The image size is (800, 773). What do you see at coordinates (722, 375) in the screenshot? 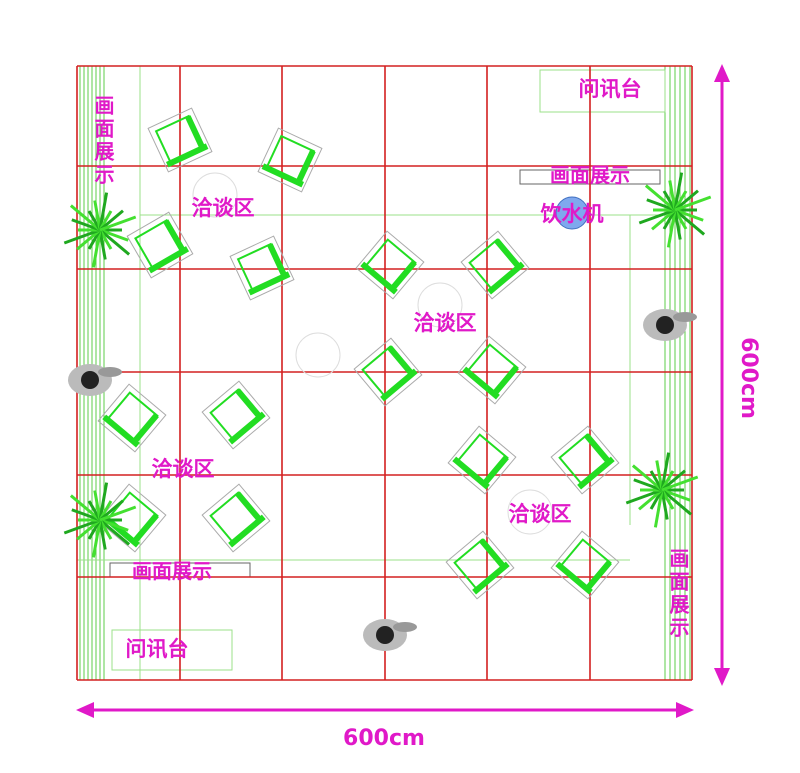
I see `dimension-vertical` at bounding box center [722, 375].